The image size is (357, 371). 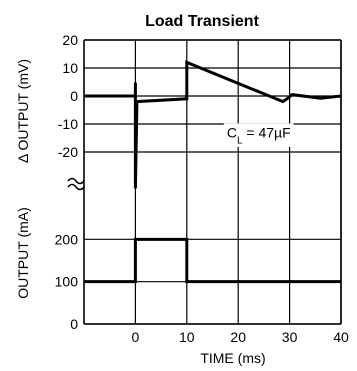 I want to click on voltage-y-tick-label: 0, so click(x=74, y=96).